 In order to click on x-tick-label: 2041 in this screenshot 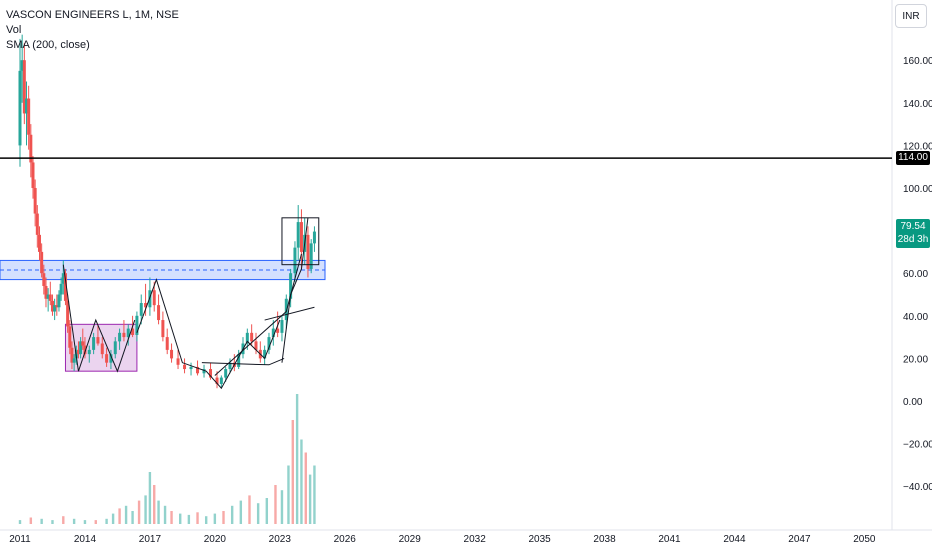, I will do `click(669, 539)`.